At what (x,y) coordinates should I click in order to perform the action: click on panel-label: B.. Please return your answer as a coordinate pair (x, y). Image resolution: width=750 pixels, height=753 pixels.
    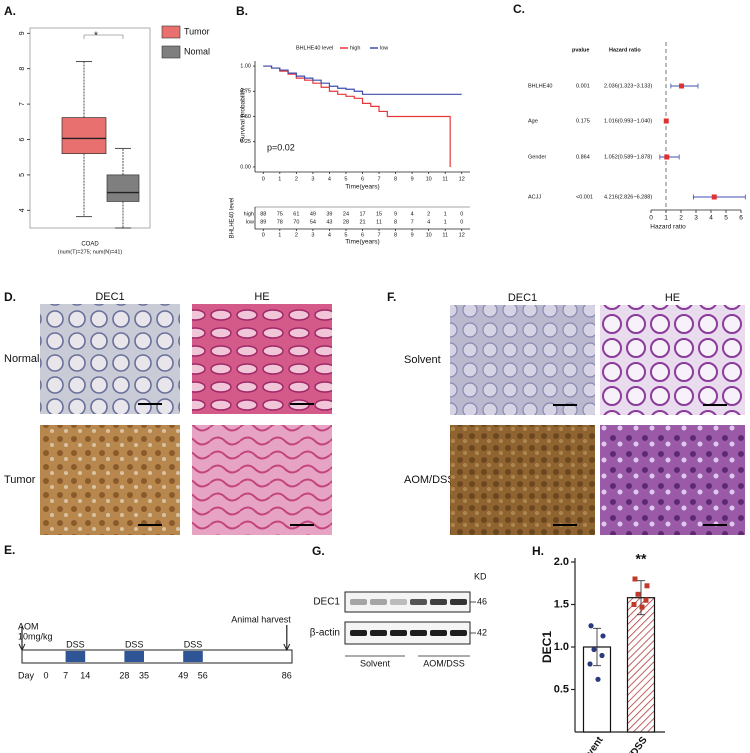
    Looking at the image, I should click on (242, 11).